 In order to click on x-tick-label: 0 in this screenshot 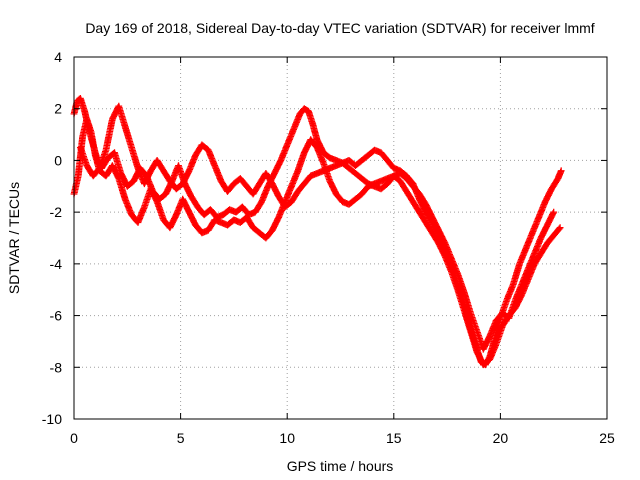, I will do `click(74, 438)`.